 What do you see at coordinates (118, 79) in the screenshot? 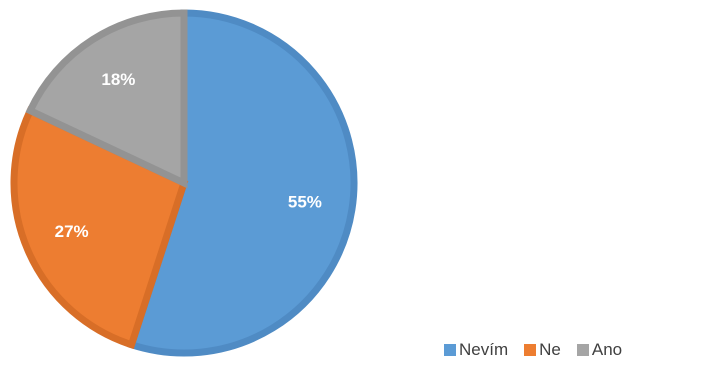
I see `data-label-ano: 18%` at bounding box center [118, 79].